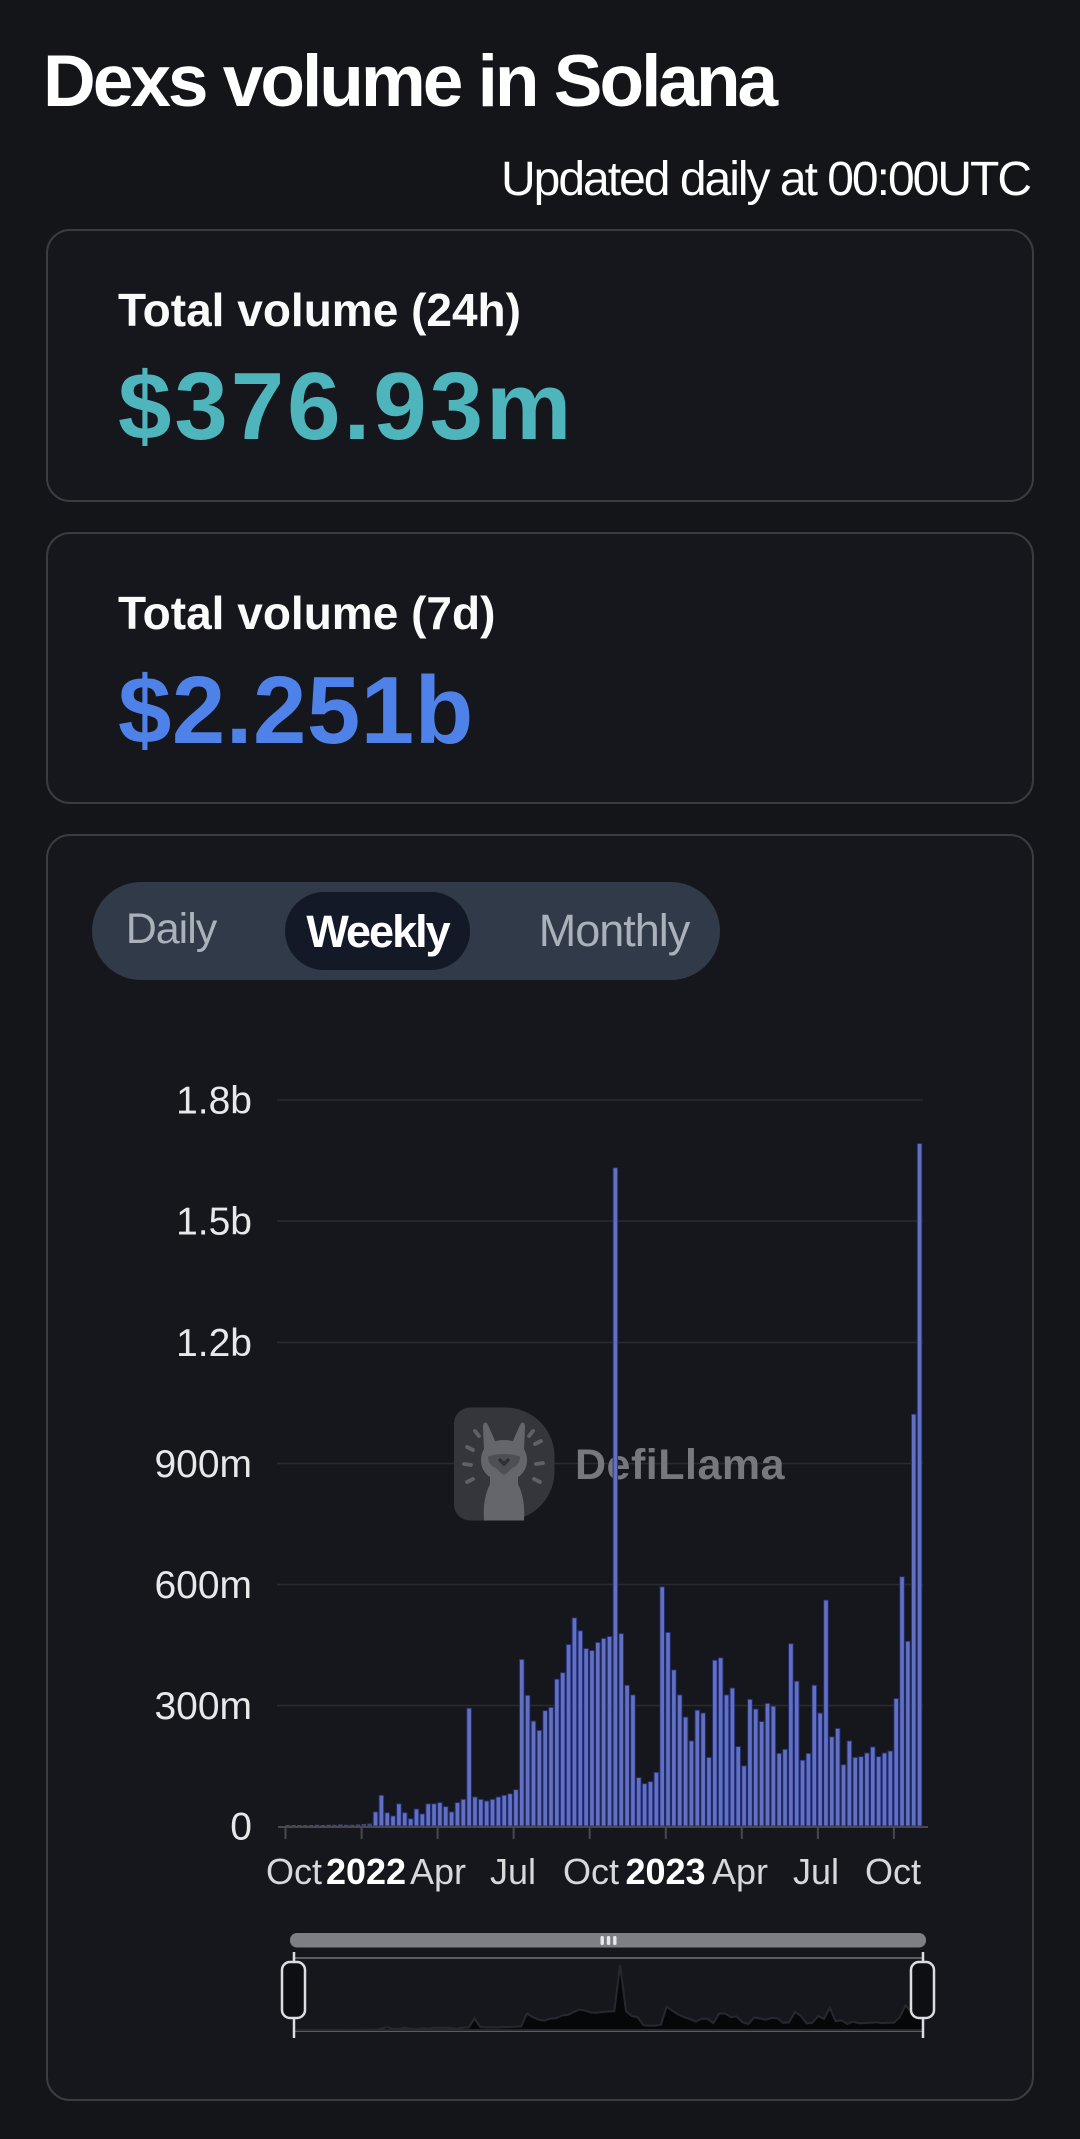  What do you see at coordinates (214, 1222) in the screenshot?
I see `svg-text: 1.5b` at bounding box center [214, 1222].